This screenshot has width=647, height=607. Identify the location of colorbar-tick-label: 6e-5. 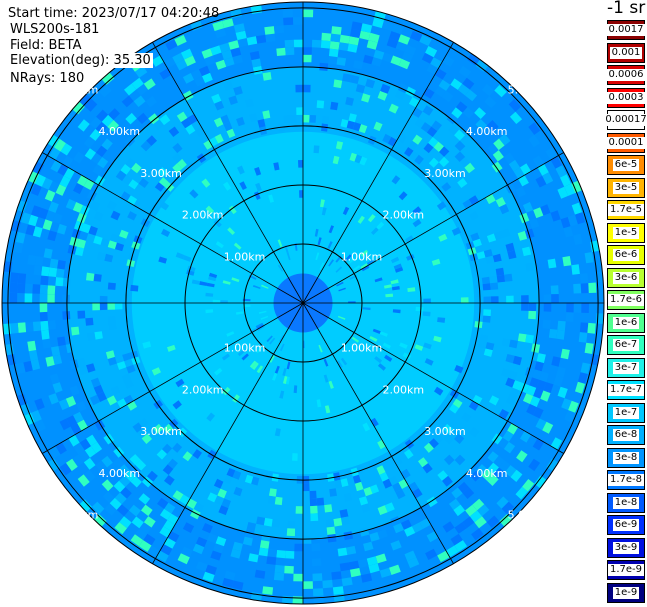
(626, 165).